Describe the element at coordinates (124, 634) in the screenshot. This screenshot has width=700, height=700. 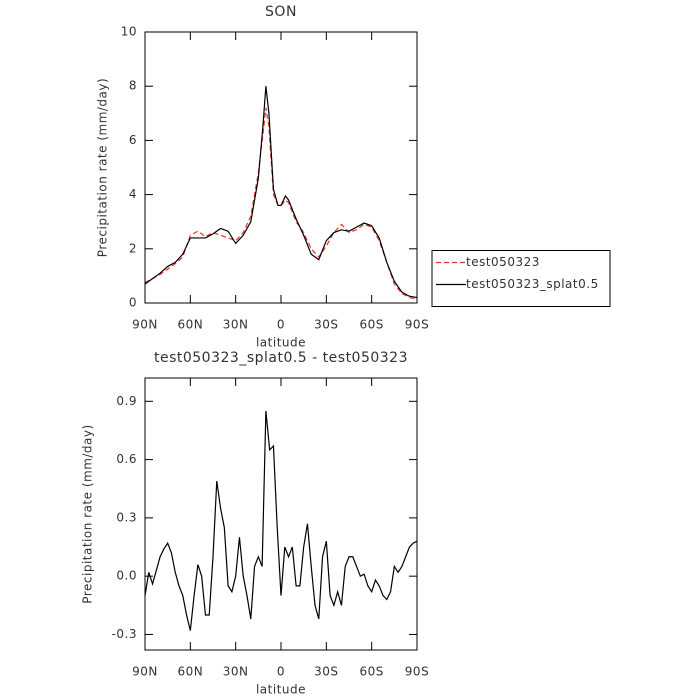
I see `y-tick-label: -0.3` at that location.